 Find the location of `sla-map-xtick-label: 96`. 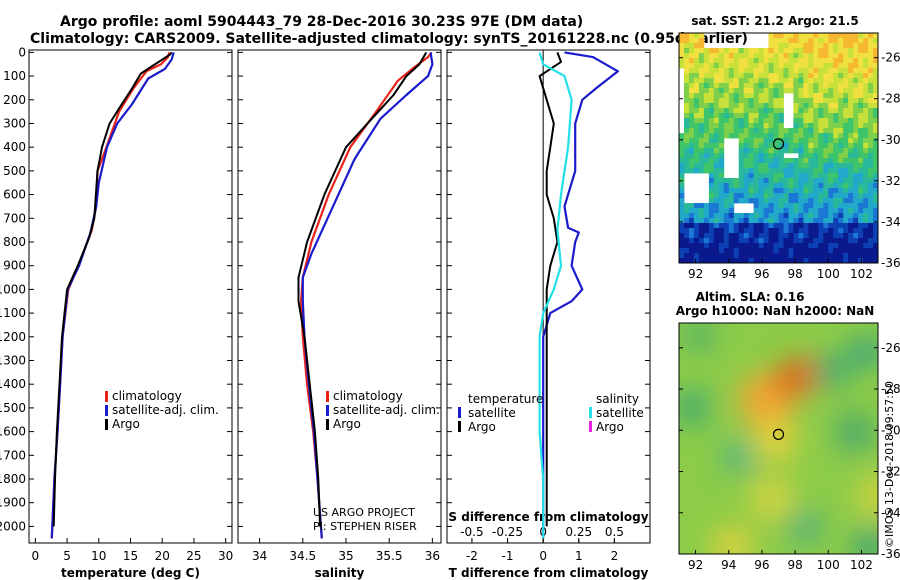

sla-map-xtick-label: 96 is located at coordinates (761, 565).